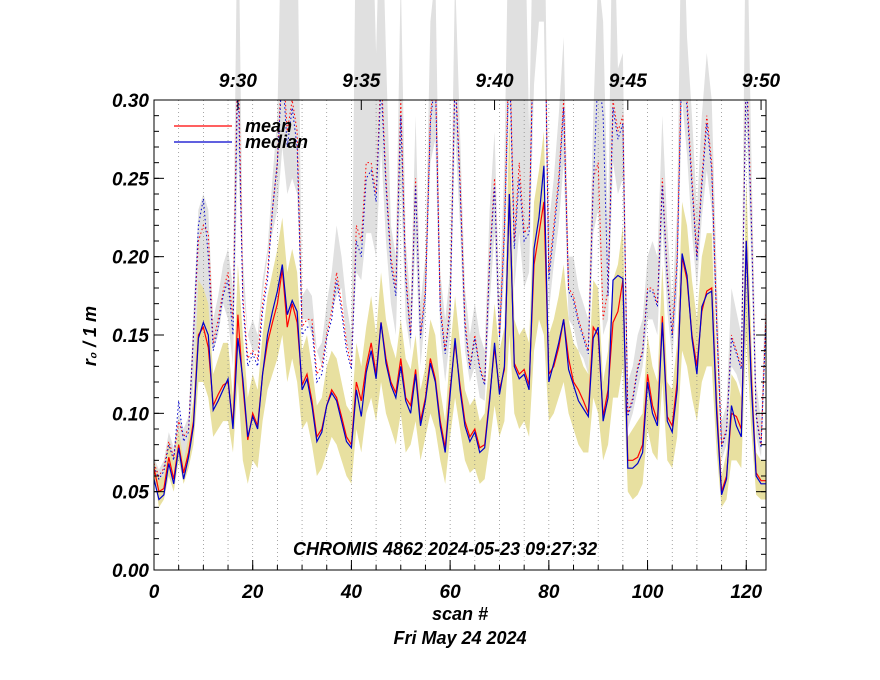 Image resolution: width=880 pixels, height=680 pixels. I want to click on top-time-label: 9:45, so click(628, 81).